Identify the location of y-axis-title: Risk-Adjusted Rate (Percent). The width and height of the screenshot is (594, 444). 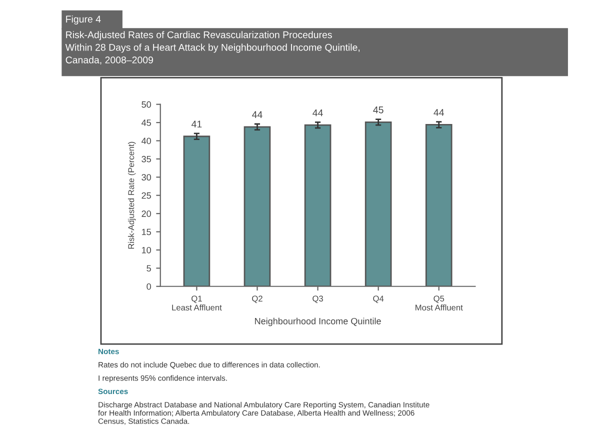
(132, 195).